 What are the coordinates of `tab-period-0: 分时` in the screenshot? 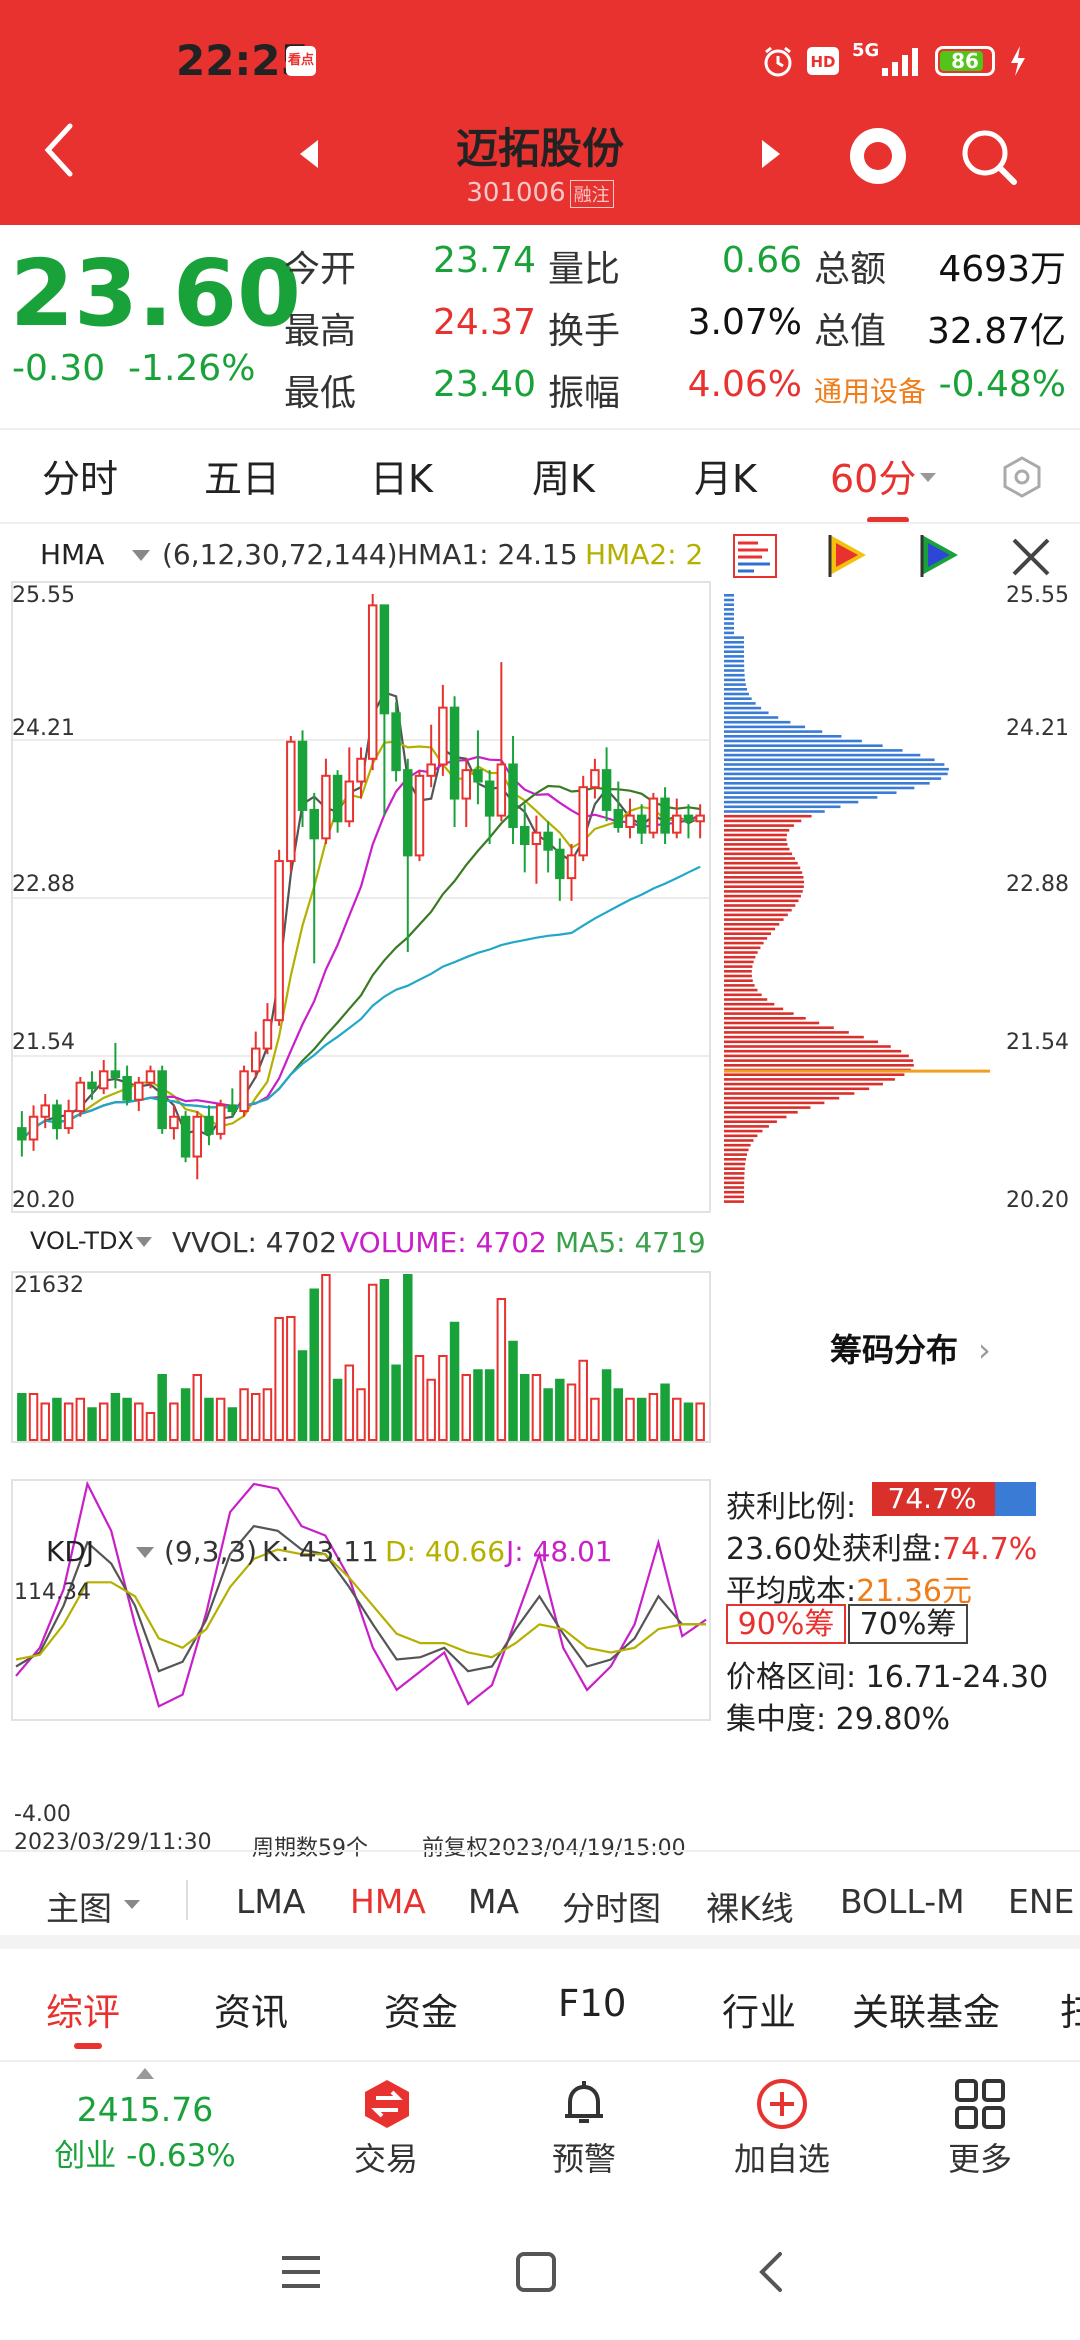 It's located at (80, 479).